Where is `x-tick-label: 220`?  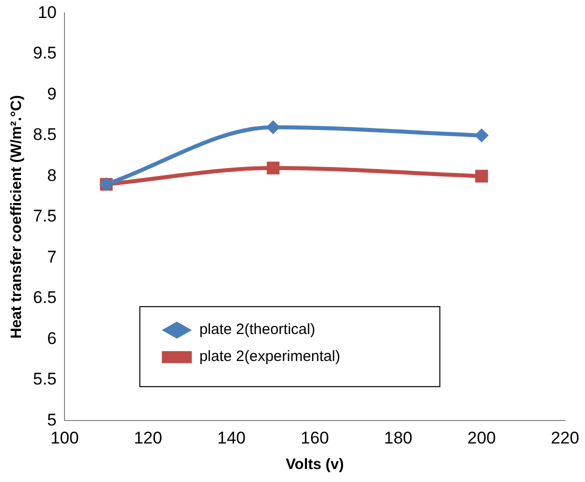 x-tick-label: 220 is located at coordinates (565, 438).